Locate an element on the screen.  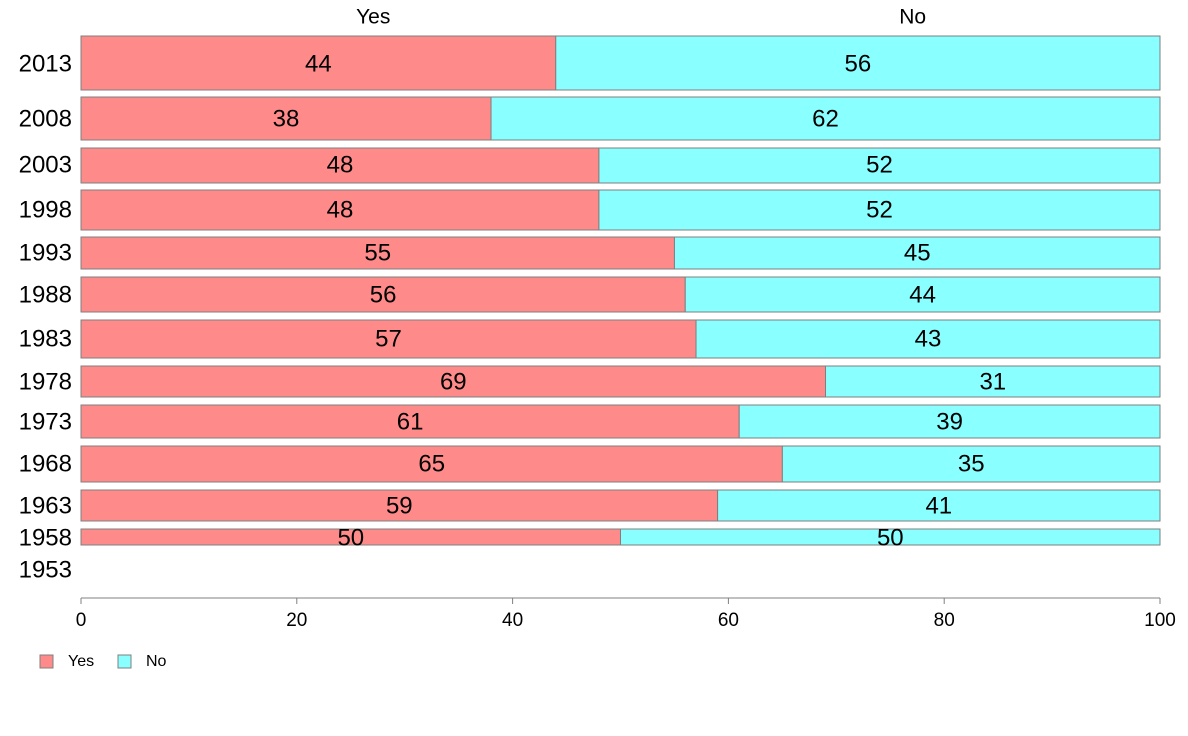
bar-label-no-2003: 52 is located at coordinates (879, 164).